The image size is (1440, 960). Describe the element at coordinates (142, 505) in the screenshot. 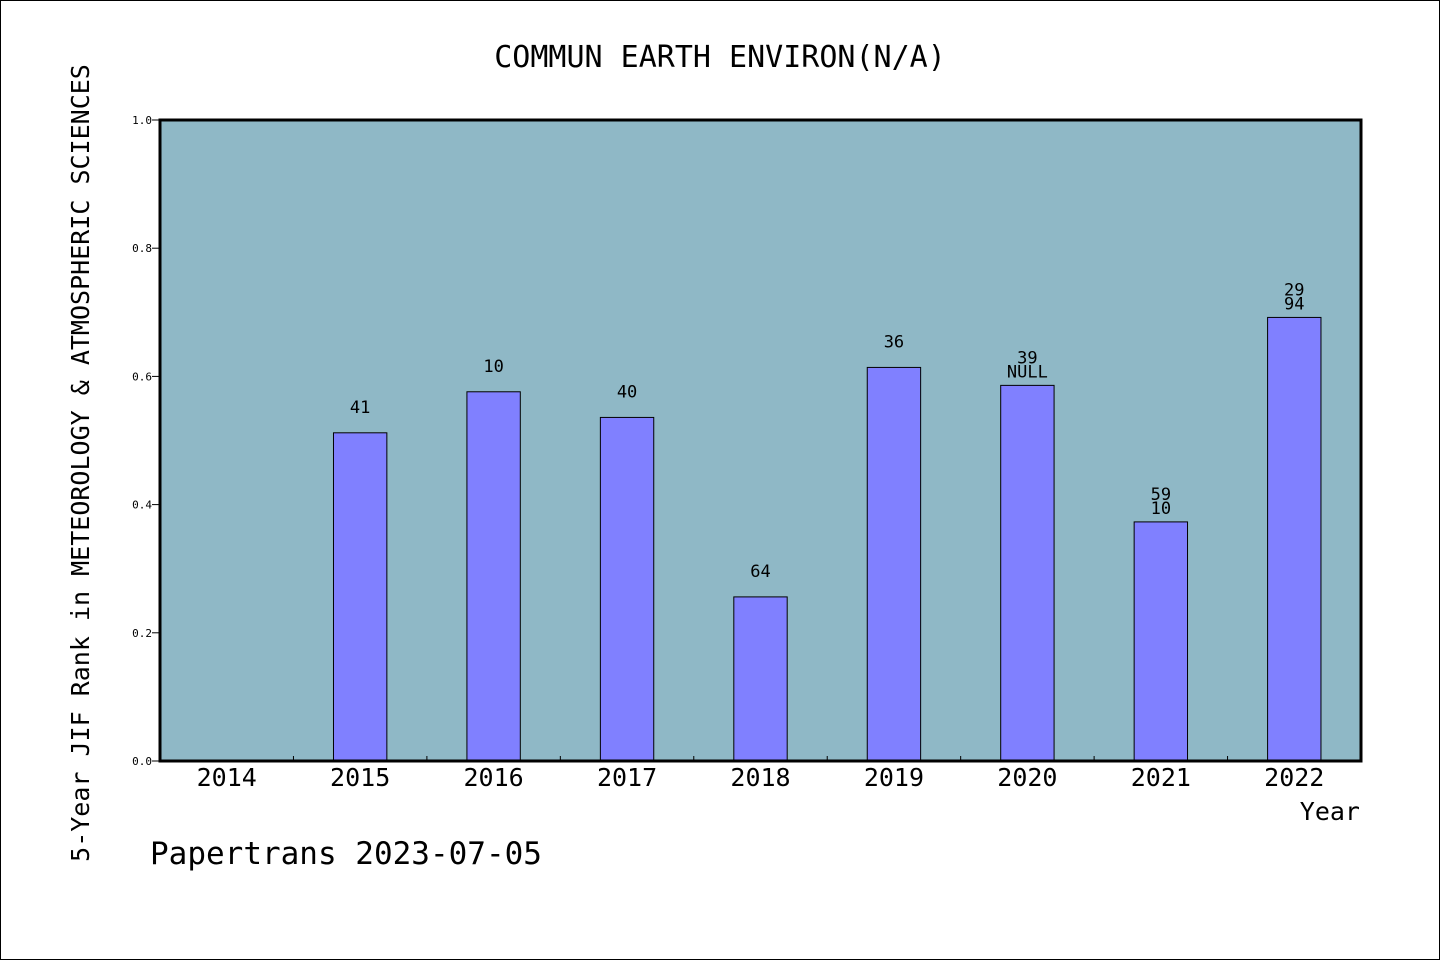

I see `y-tick-label-0.4: 0.4` at that location.